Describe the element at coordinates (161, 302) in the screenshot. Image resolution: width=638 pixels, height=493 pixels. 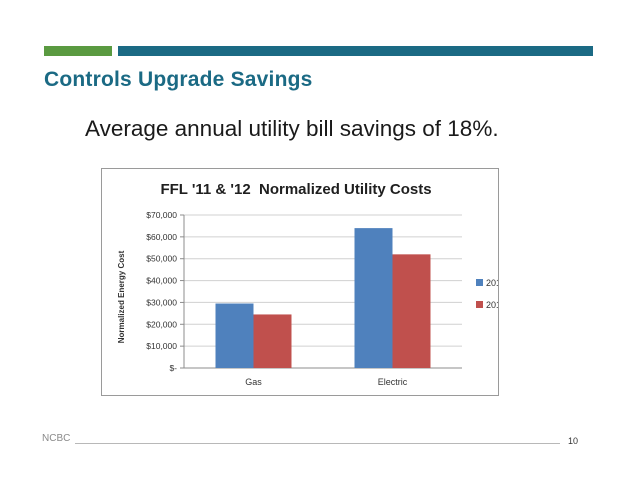
I see `y-tick-label-3: $30,000` at that location.